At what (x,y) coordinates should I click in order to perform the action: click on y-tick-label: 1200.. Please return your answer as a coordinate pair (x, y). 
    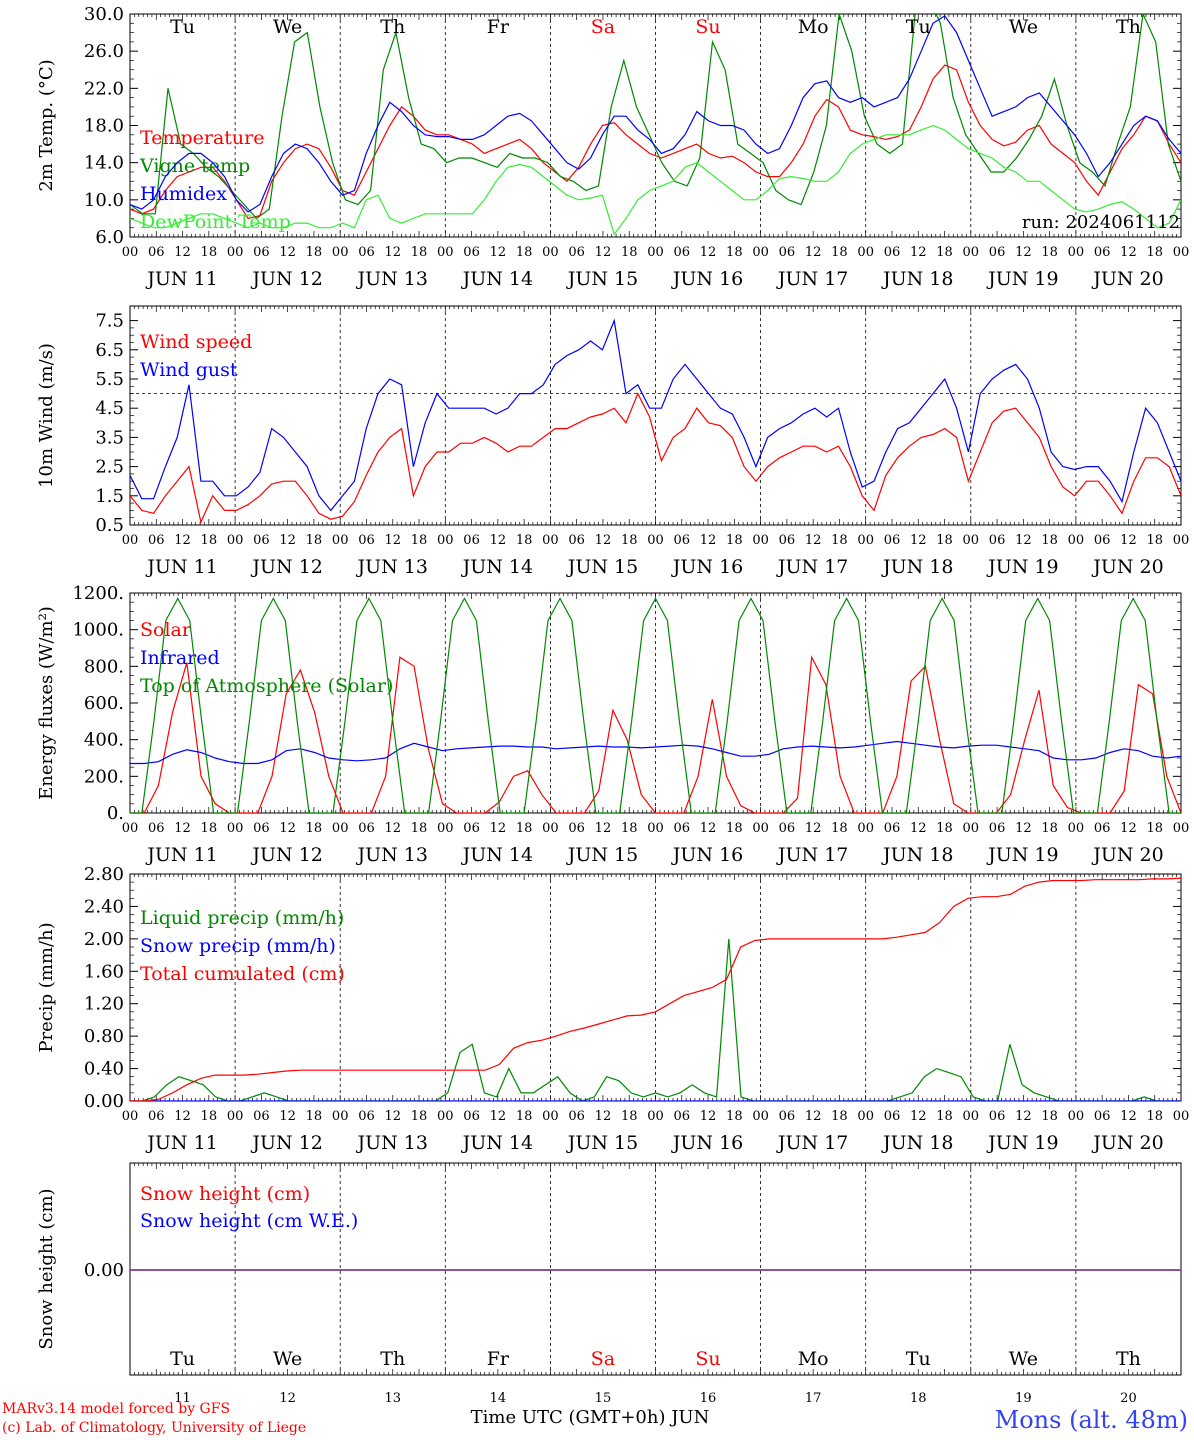
    Looking at the image, I should click on (98, 593).